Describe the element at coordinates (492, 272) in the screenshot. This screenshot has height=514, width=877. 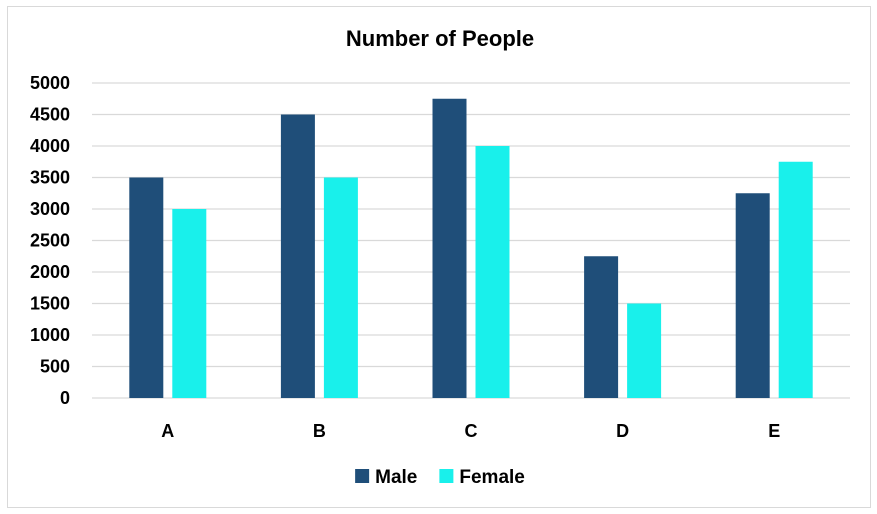
I see `bar-female-c` at that location.